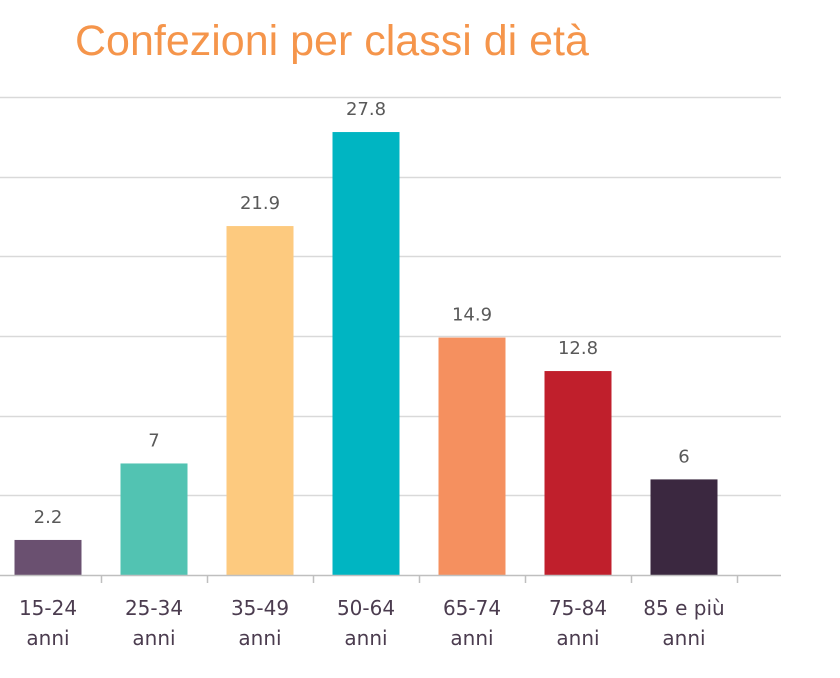  What do you see at coordinates (472, 623) in the screenshot?
I see `x-tick-label: 65-74 anni` at bounding box center [472, 623].